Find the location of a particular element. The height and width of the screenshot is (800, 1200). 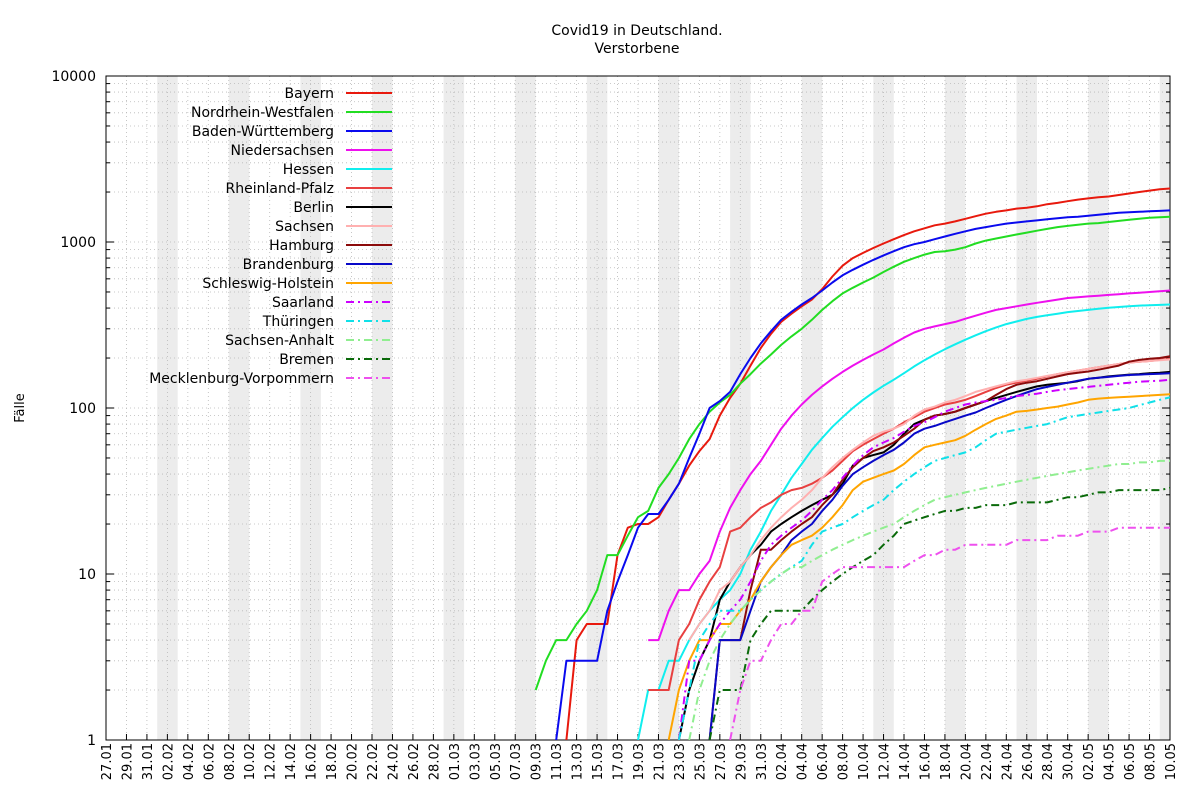

legend-entry: Schleswig-Holstein is located at coordinates (268, 284).